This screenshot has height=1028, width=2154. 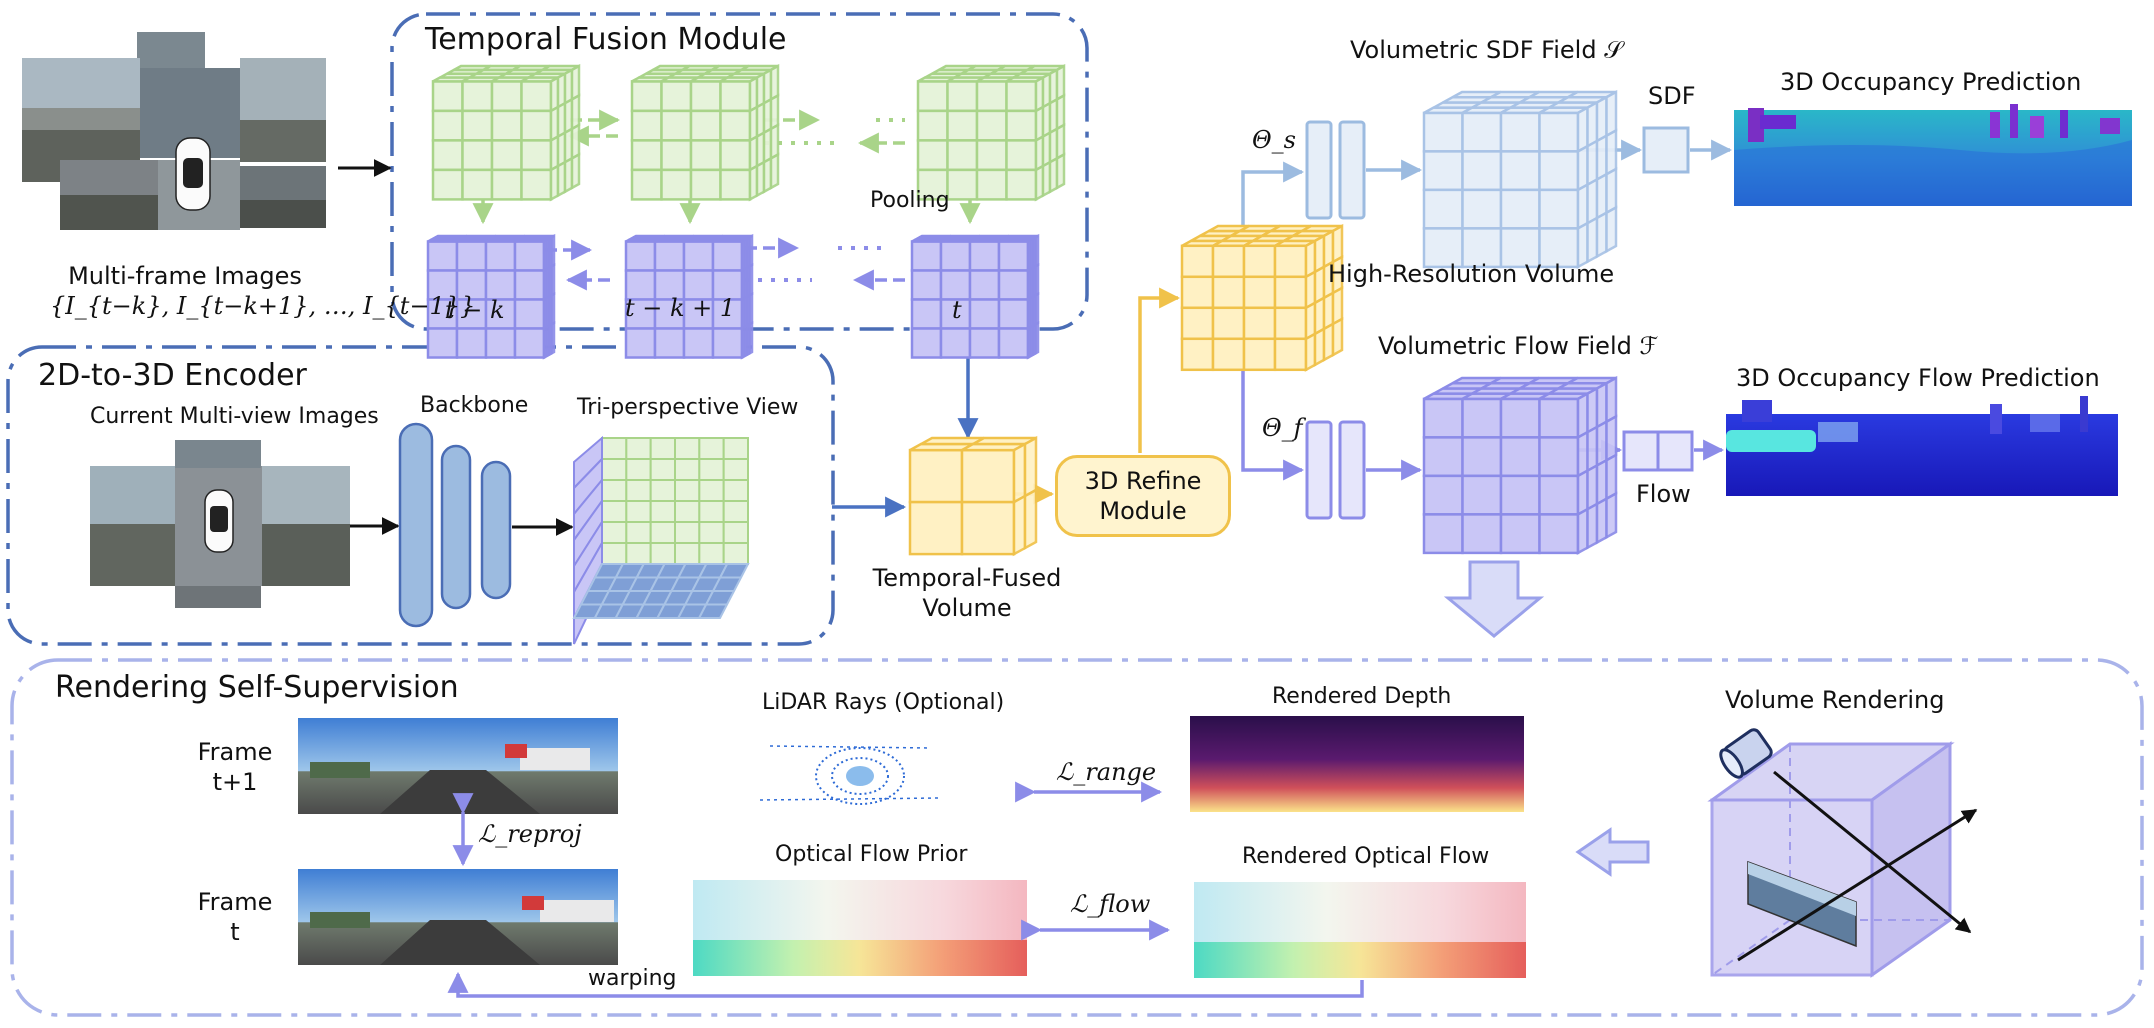 What do you see at coordinates (1666, 150) in the screenshot?
I see `sdf-output-box` at bounding box center [1666, 150].